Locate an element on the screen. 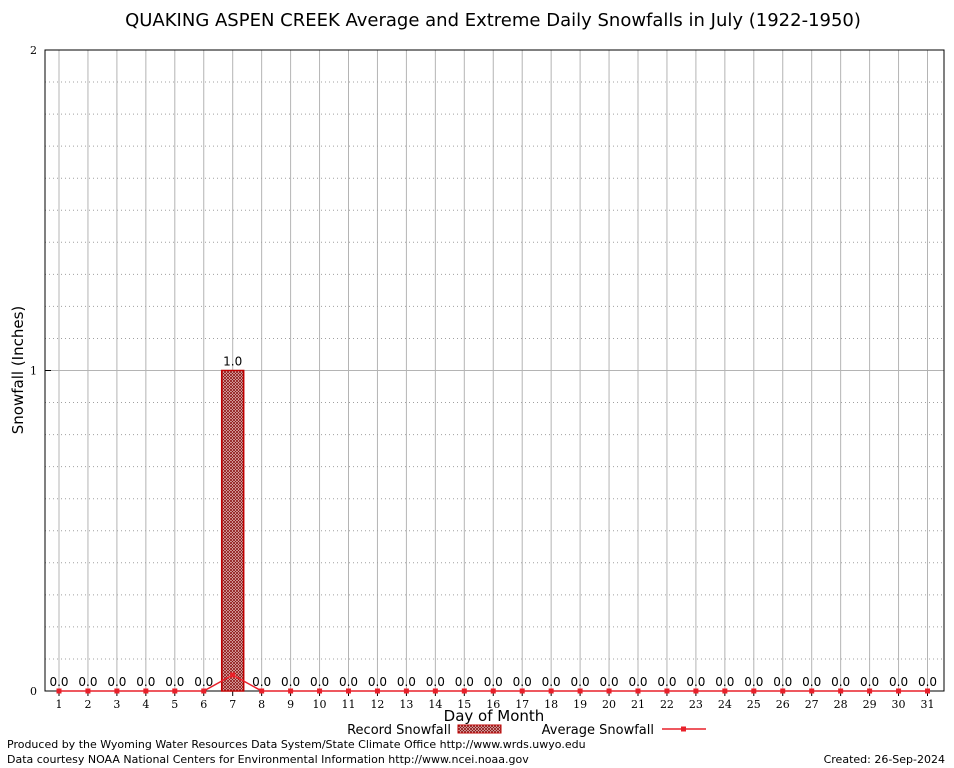  x-tick-label: 27 is located at coordinates (812, 704).